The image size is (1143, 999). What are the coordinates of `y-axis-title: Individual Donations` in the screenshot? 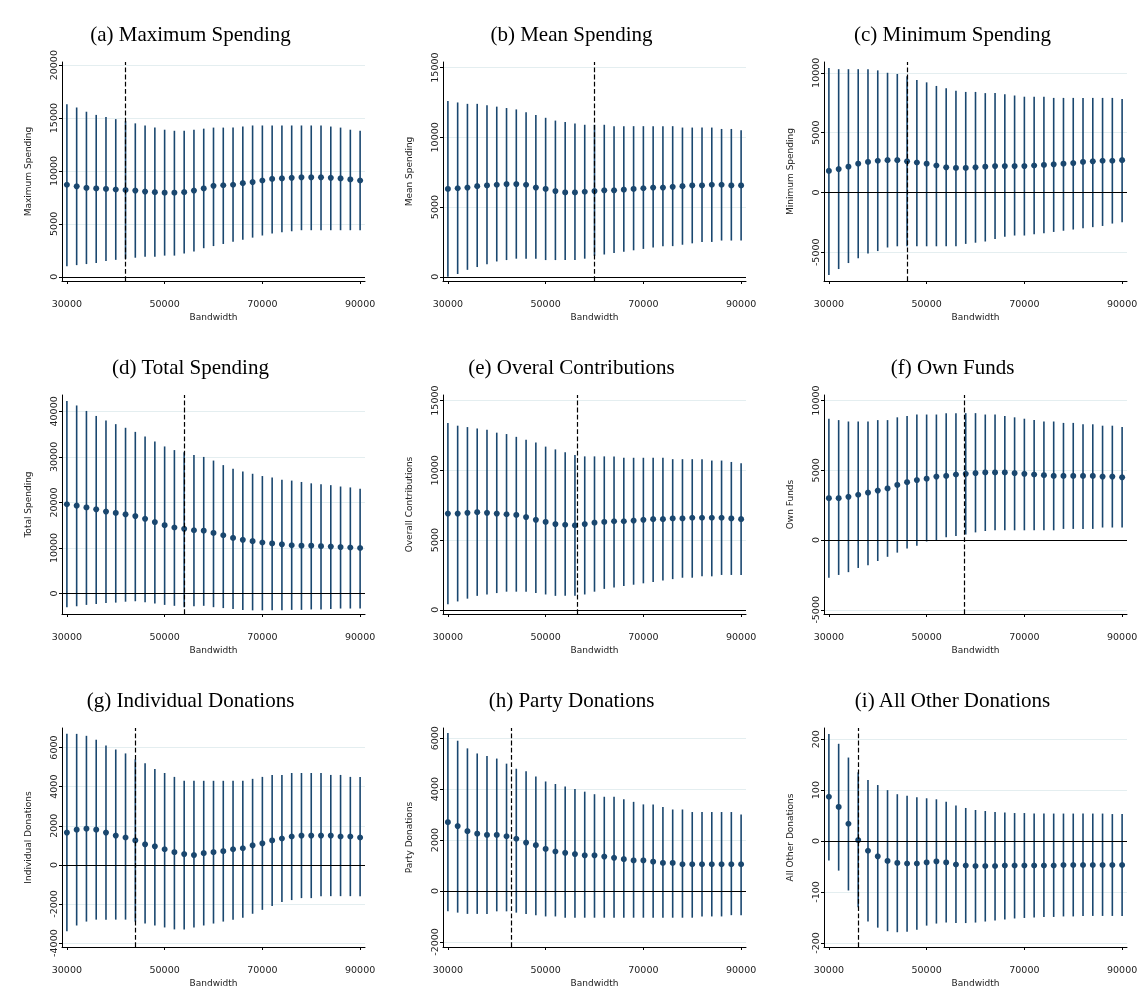 It's located at (27, 837).